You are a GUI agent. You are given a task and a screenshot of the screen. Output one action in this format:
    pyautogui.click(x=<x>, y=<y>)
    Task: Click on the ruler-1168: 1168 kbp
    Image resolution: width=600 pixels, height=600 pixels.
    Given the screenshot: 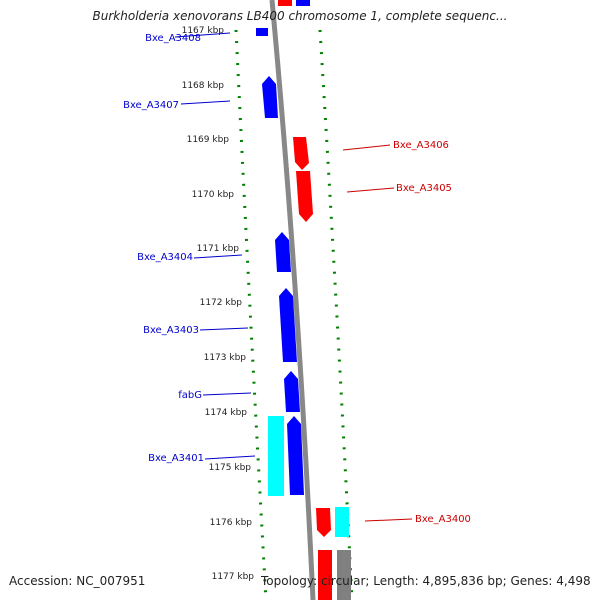 What is the action you would take?
    pyautogui.click(x=203, y=86)
    